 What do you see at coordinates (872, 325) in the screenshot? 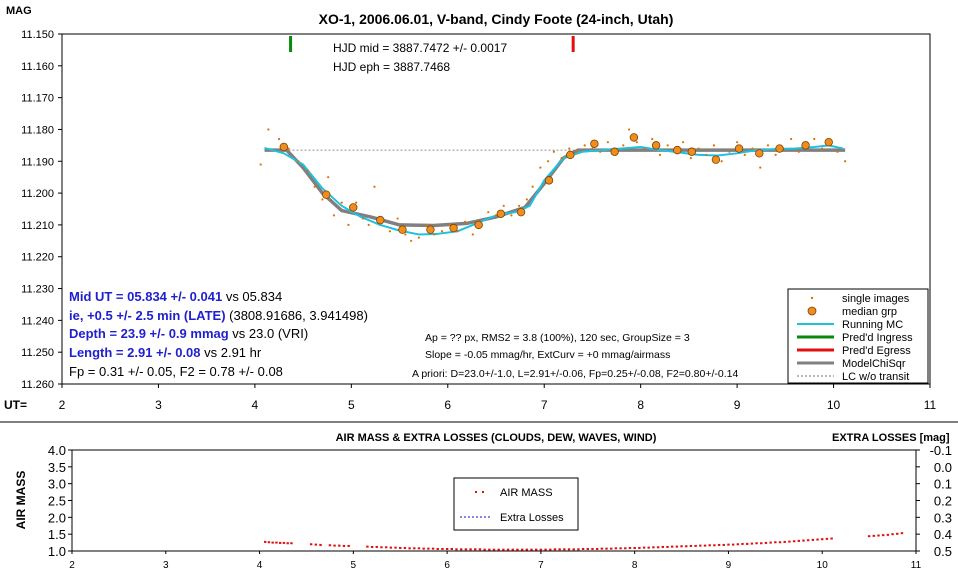
I see `legend-running-label: Running MC` at bounding box center [872, 325].